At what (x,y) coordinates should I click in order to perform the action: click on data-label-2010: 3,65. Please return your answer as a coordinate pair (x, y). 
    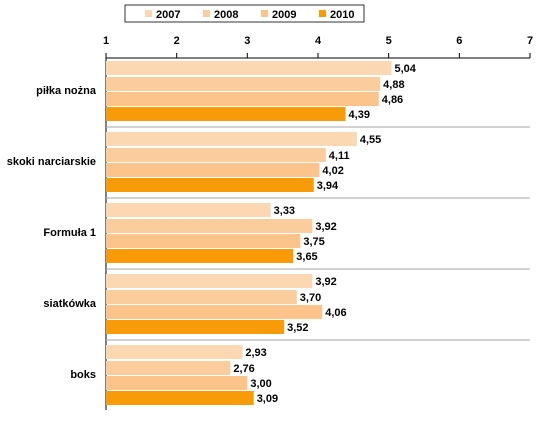
    Looking at the image, I should click on (306, 257).